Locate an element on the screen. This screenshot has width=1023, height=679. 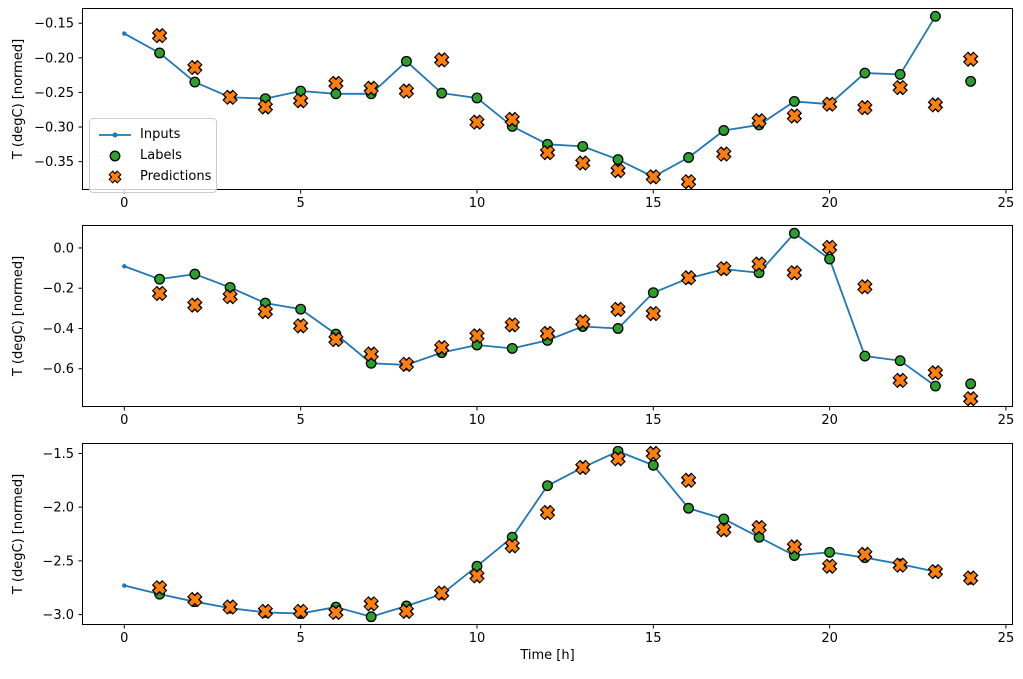
y-tick-label: −0.20 is located at coordinates (54, 58).